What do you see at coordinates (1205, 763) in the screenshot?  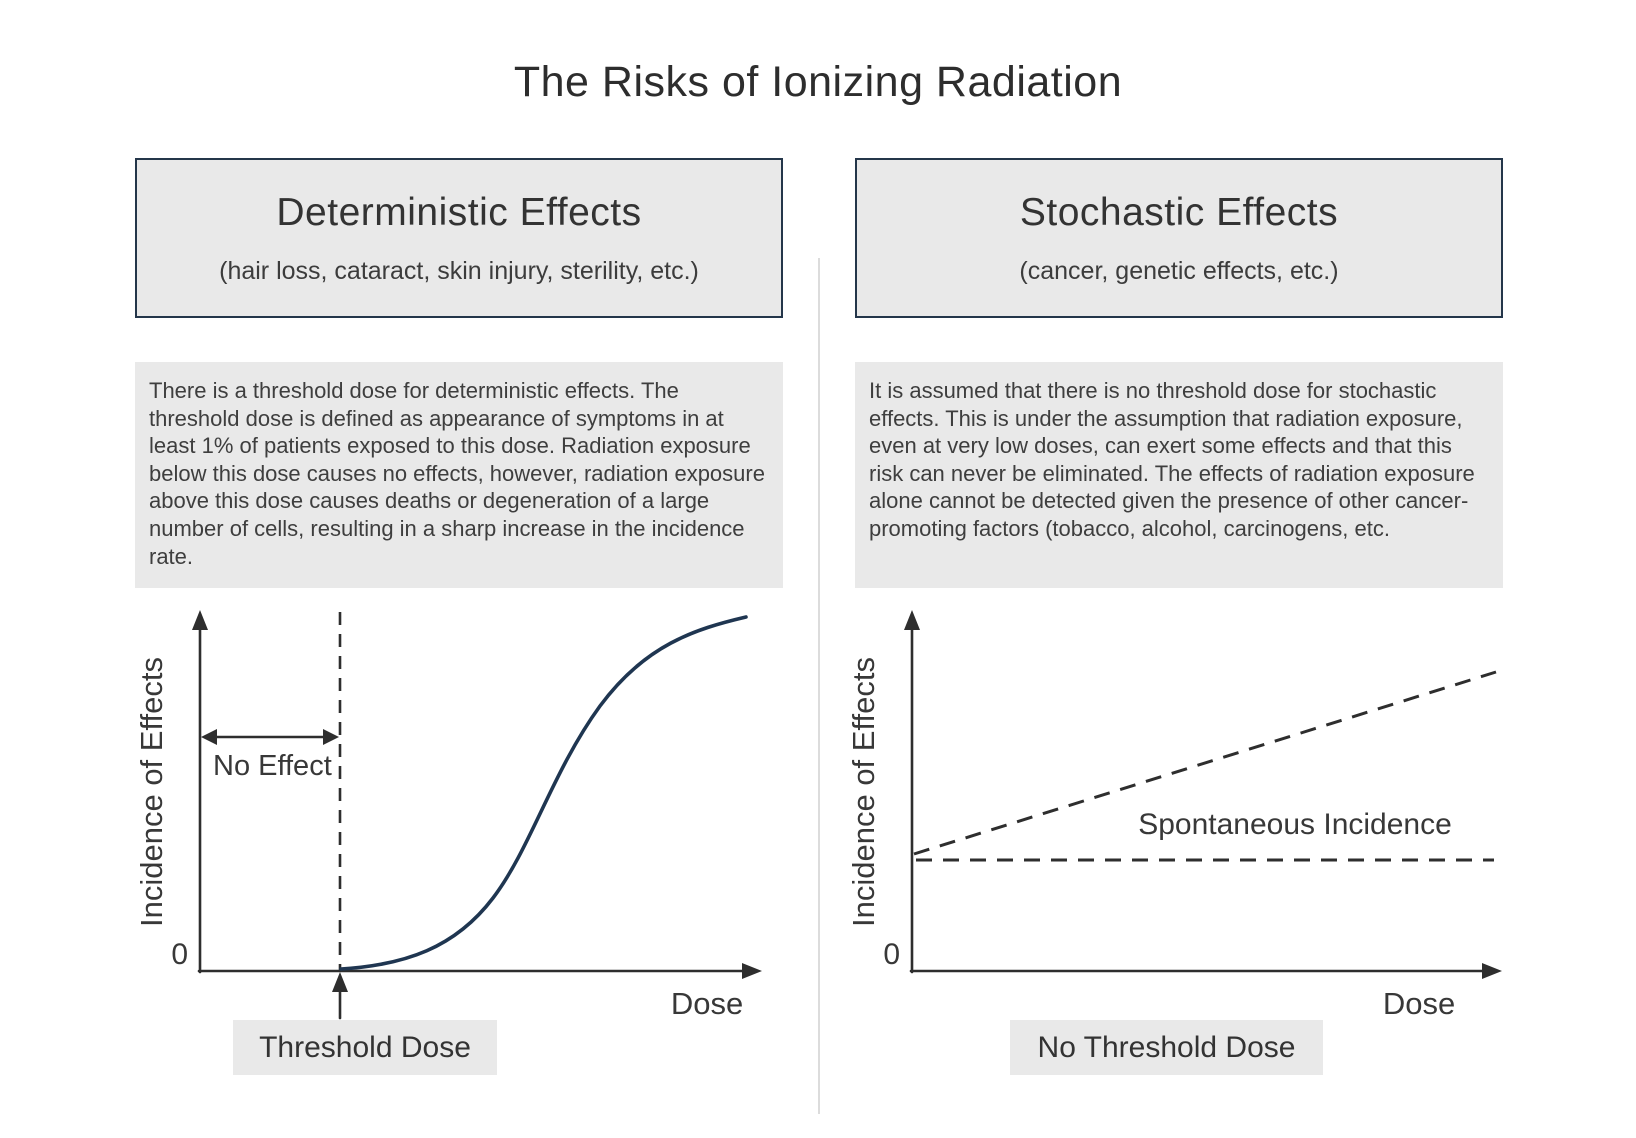 I see `linear-no-threshold-dashed-line` at bounding box center [1205, 763].